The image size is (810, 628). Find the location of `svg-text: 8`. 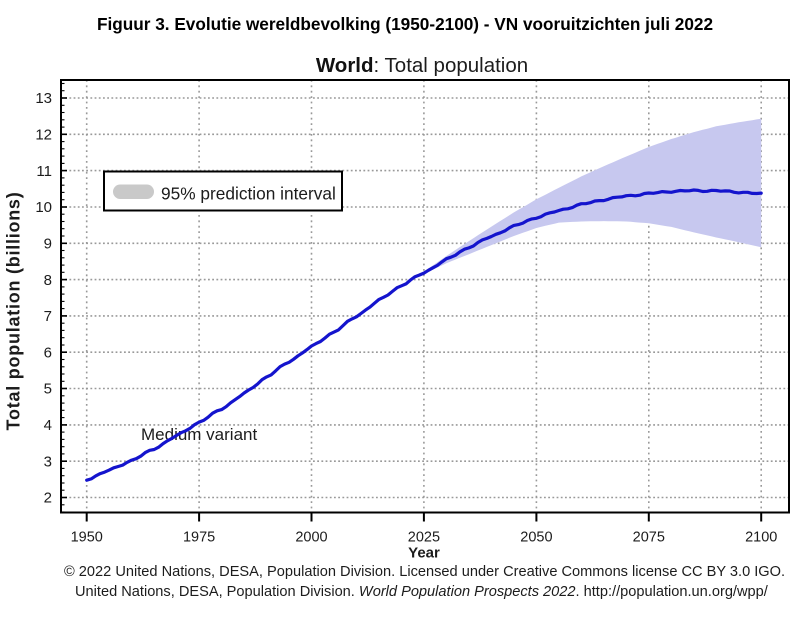

svg-text: 8 is located at coordinates (48, 280).